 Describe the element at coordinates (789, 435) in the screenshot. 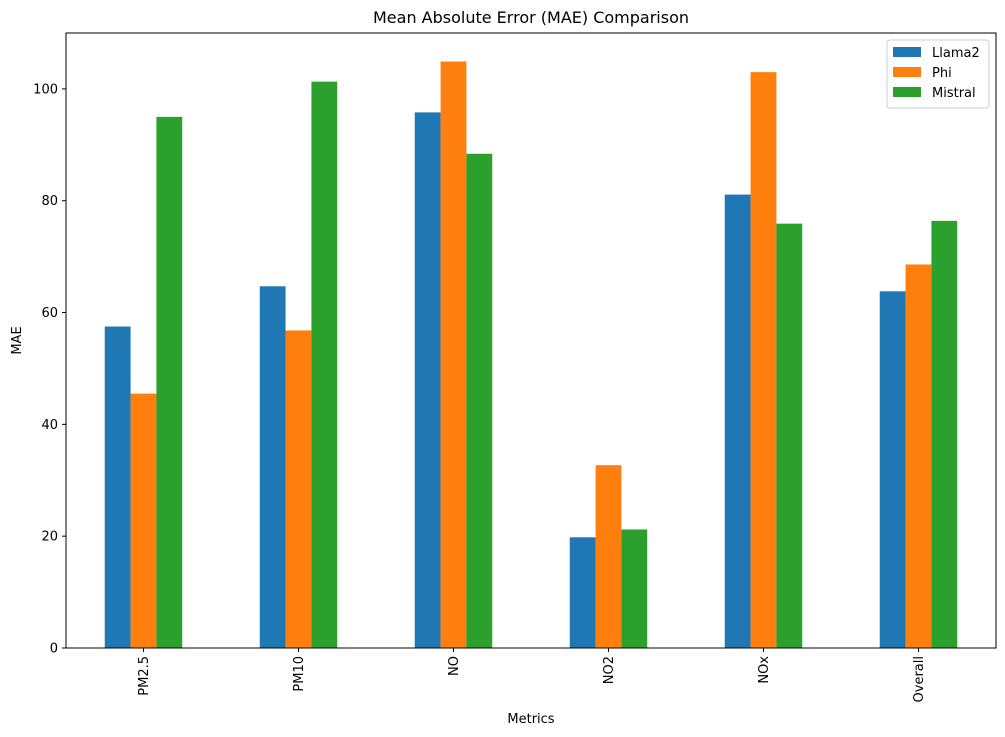

I see `bar-mistral-nox` at that location.